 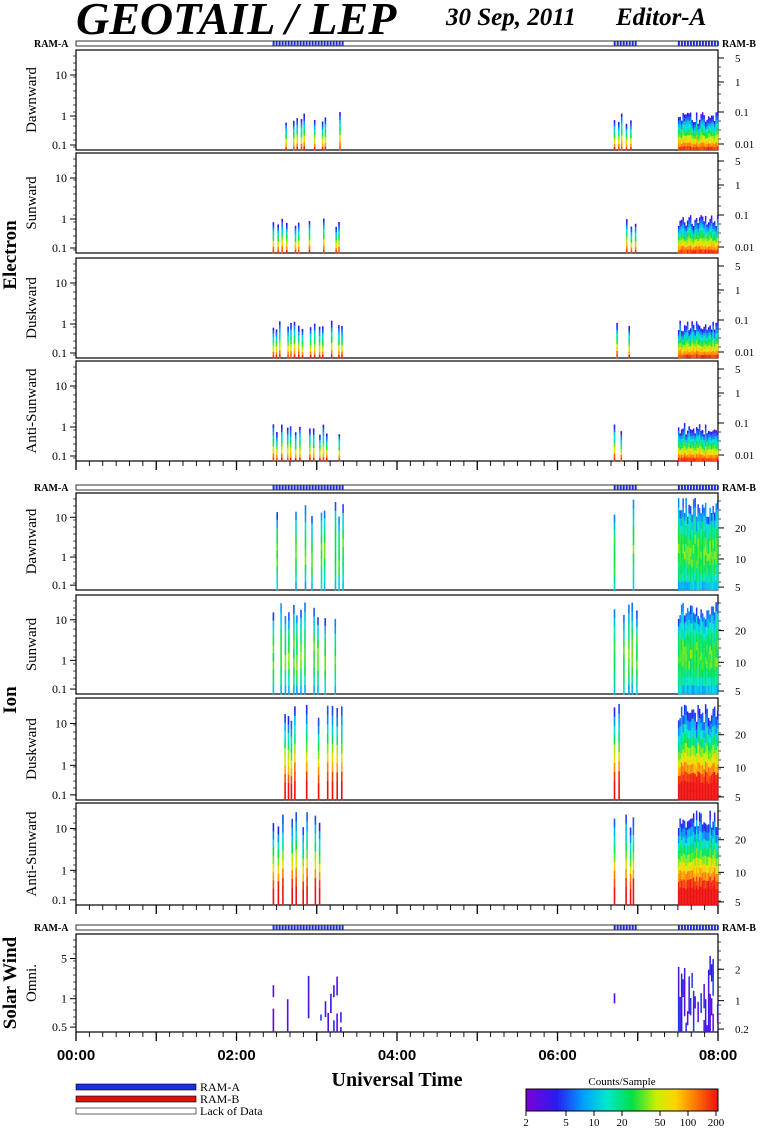 I want to click on ram-b-label: RAM-B, so click(x=739, y=928).